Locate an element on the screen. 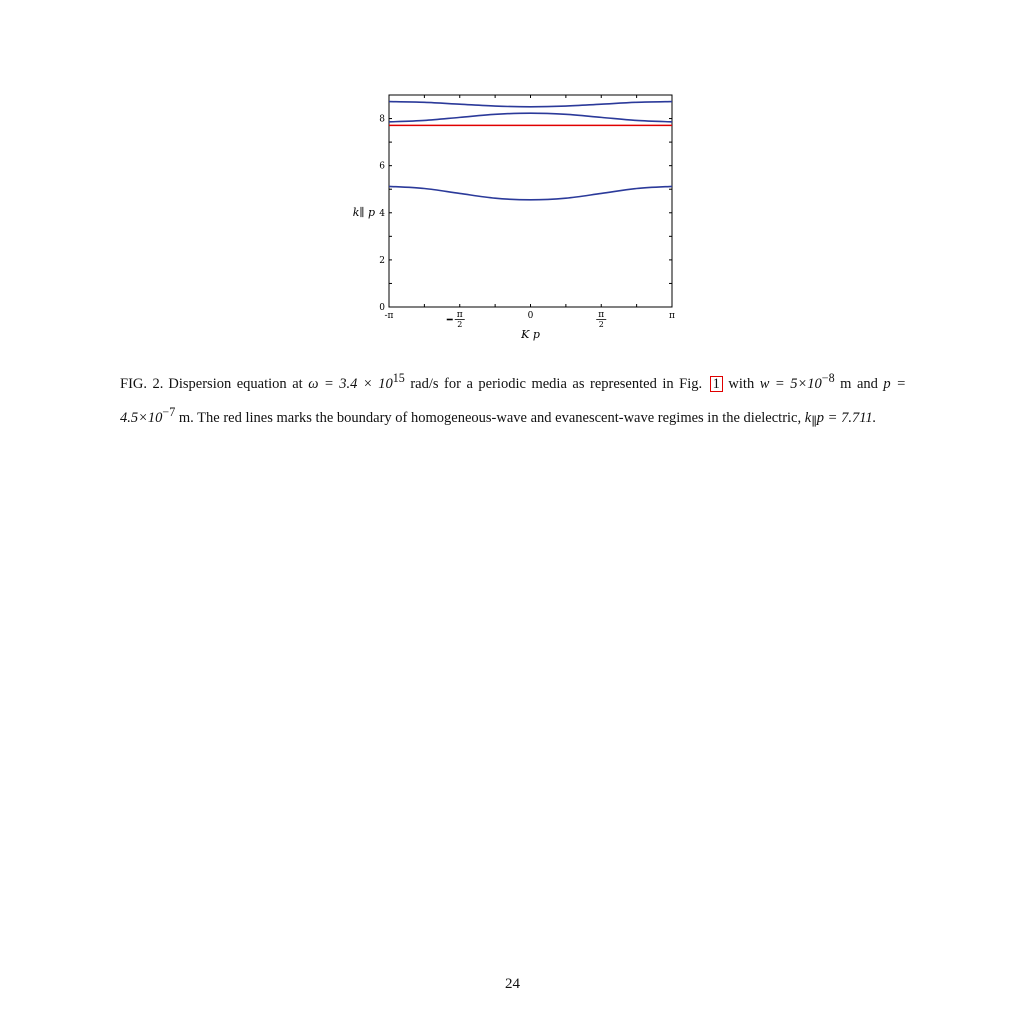 The image size is (1025, 1025). caption-k-subscript: ∥ is located at coordinates (814, 421).